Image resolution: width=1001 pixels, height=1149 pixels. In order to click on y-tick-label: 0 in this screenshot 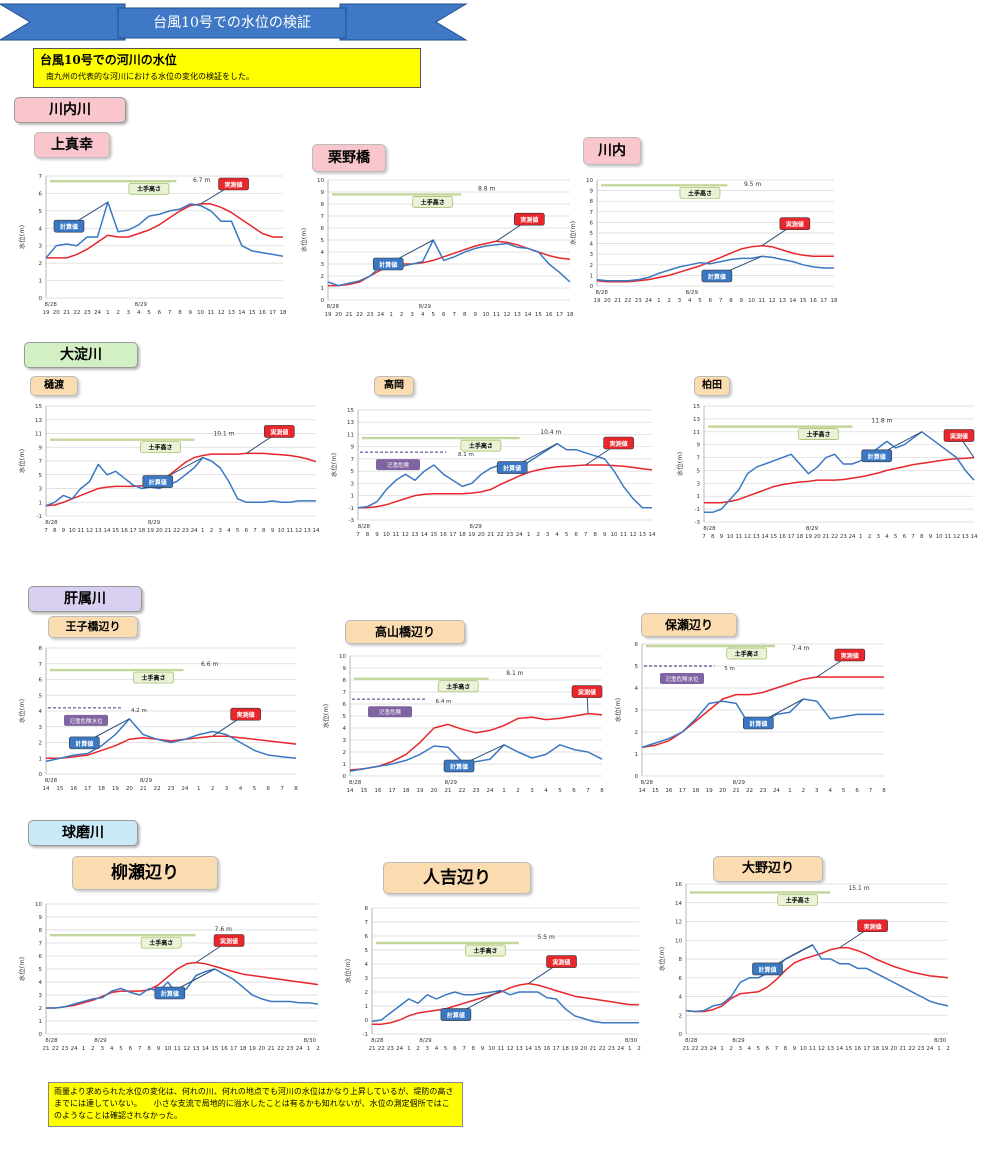, I will do `click(323, 301)`.